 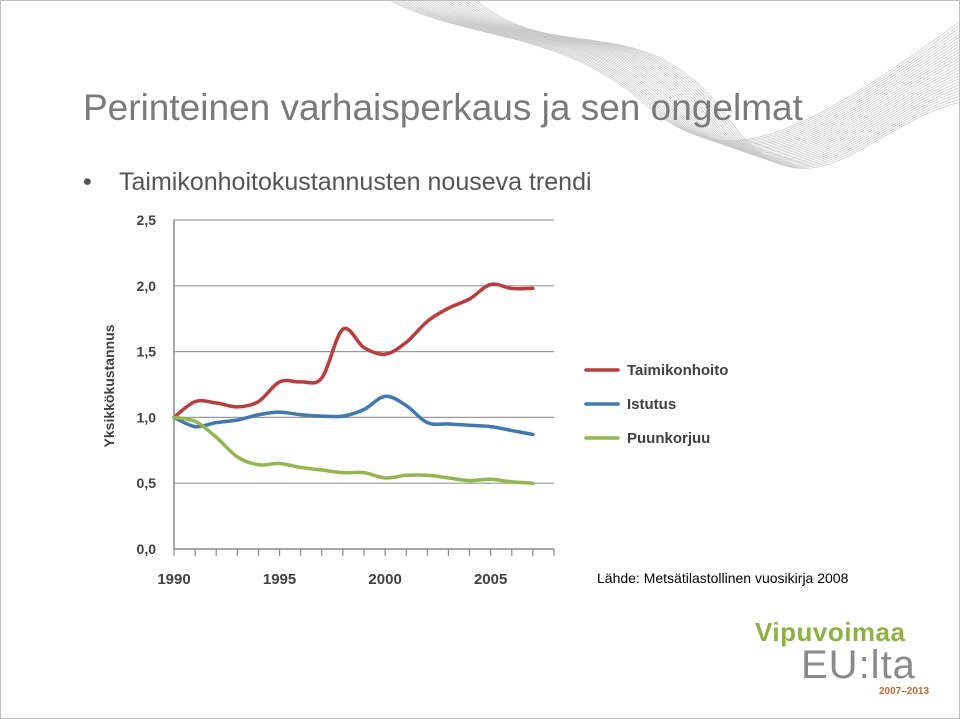 I want to click on logo-brand: Vipuvoimaa, so click(x=830, y=632).